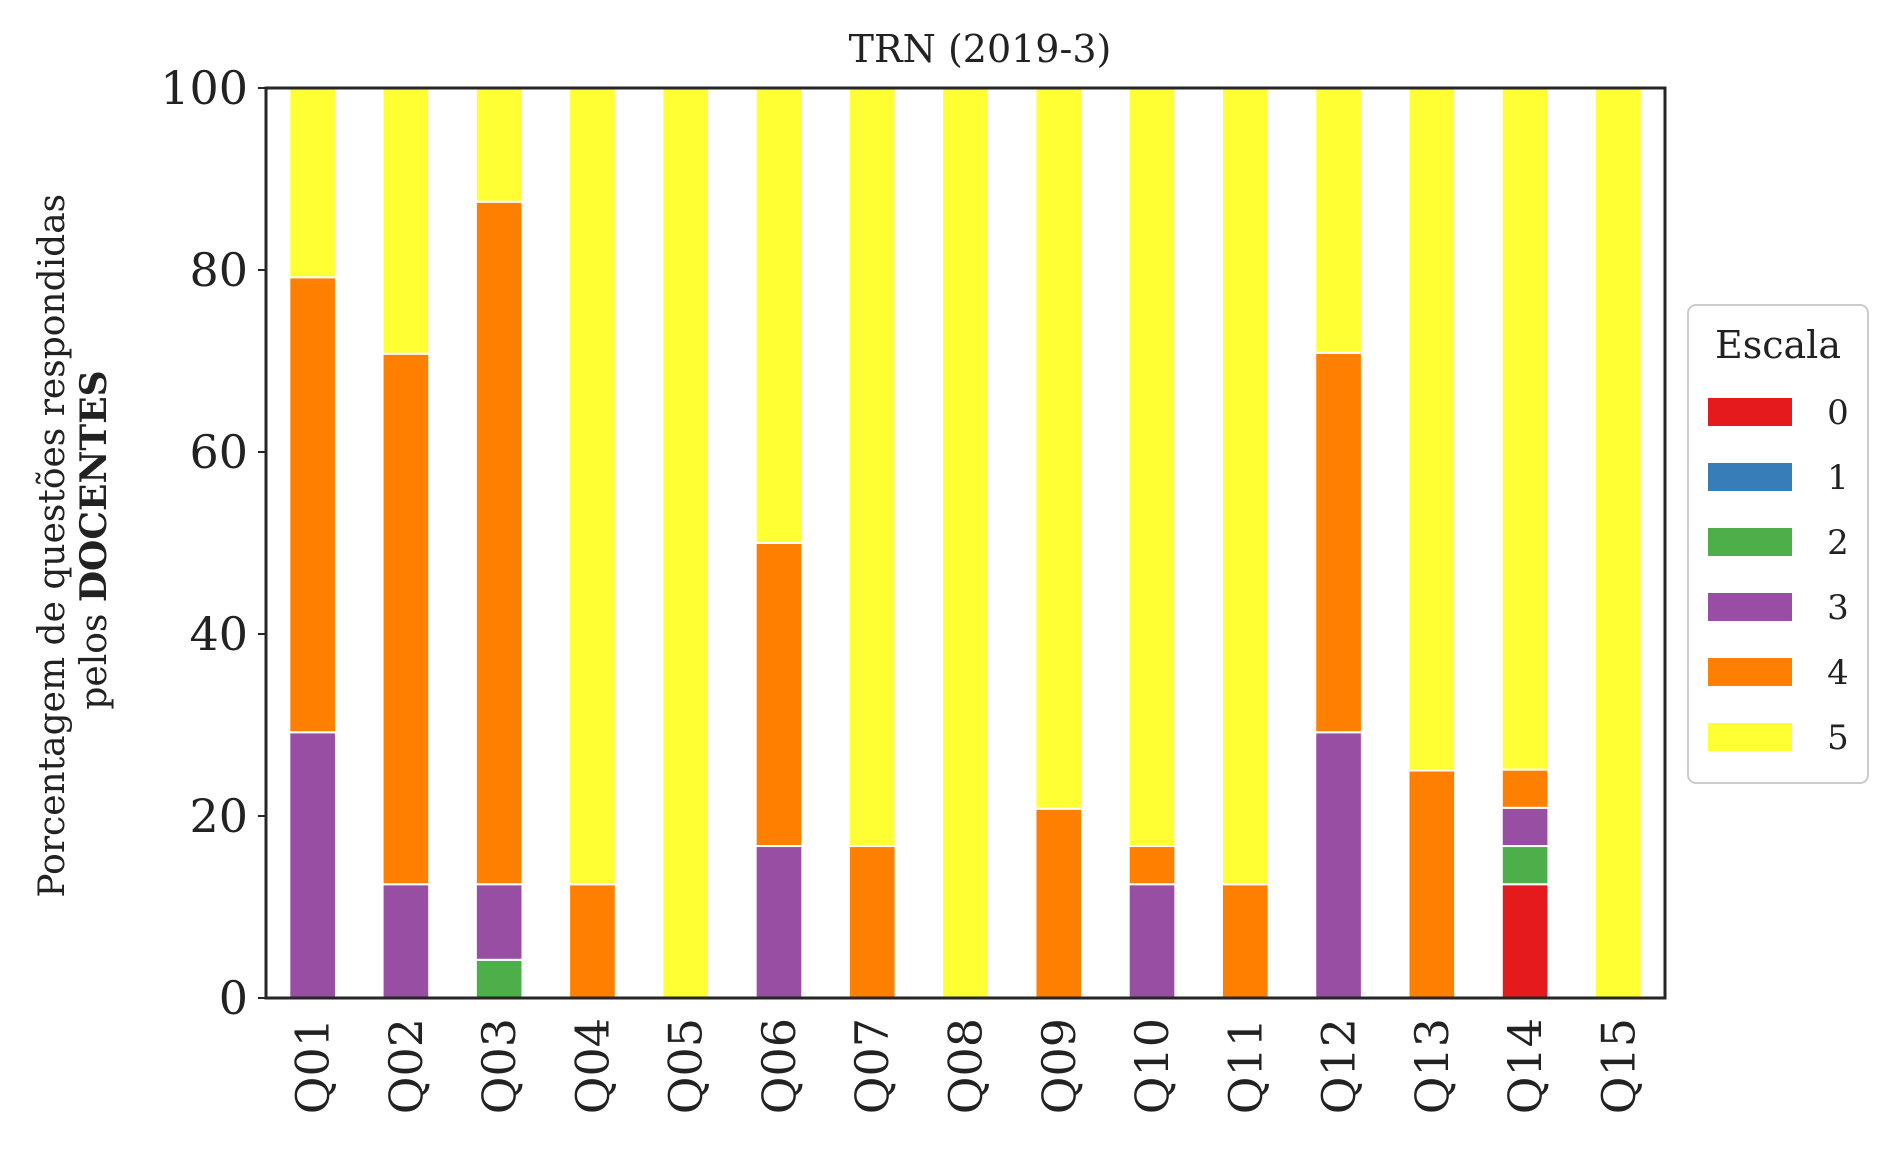  Describe the element at coordinates (1059, 1066) in the screenshot. I see `x-tick-label-q09: Q09` at that location.